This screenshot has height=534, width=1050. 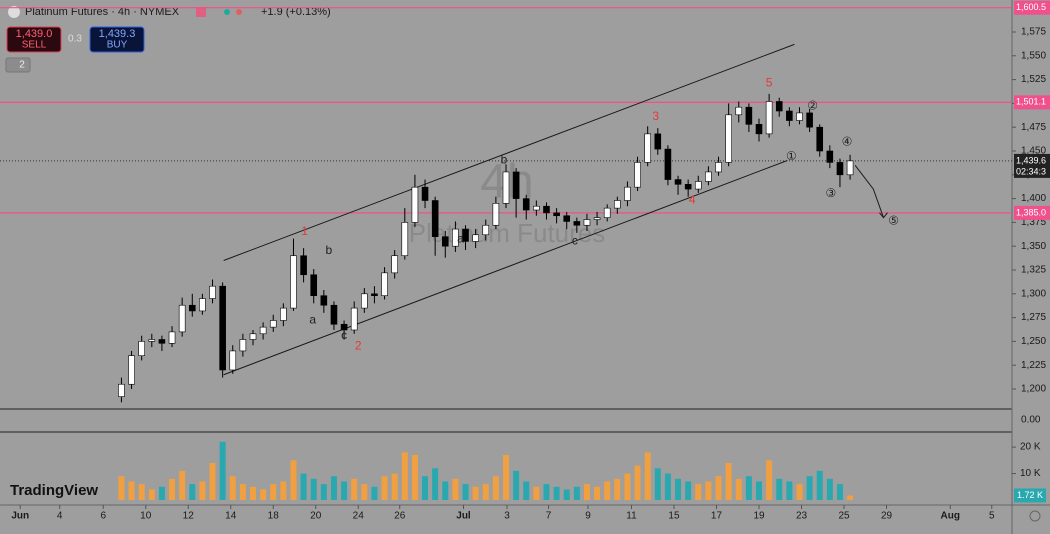 What do you see at coordinates (1033, 32) in the screenshot?
I see `y-tick-label: 1,575` at bounding box center [1033, 32].